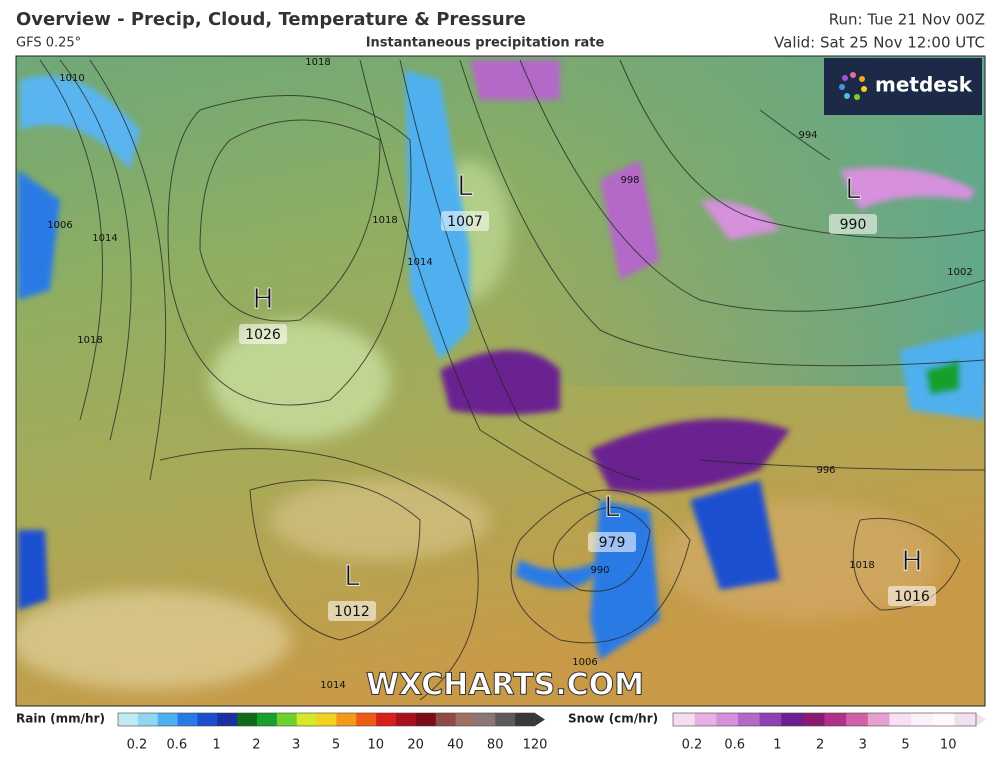 The image size is (1001, 772). I want to click on isobar-label: 998, so click(629, 180).